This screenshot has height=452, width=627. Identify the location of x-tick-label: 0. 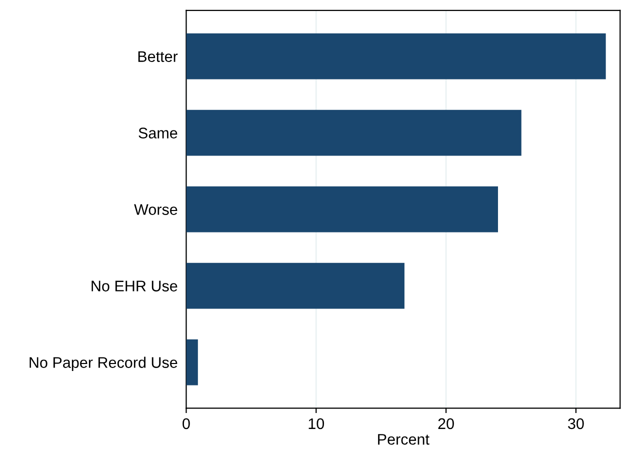
(186, 424).